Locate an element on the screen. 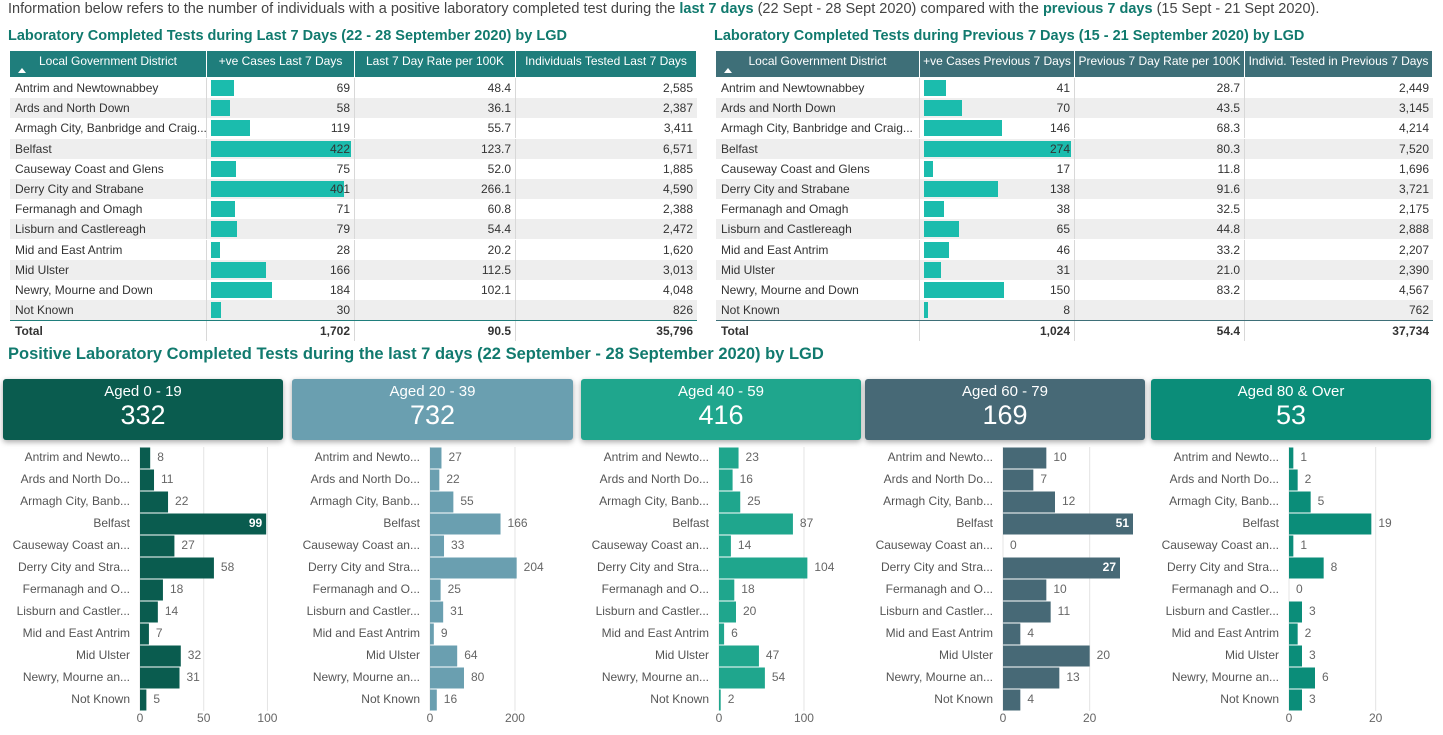  value-label: 54 is located at coordinates (779, 677).